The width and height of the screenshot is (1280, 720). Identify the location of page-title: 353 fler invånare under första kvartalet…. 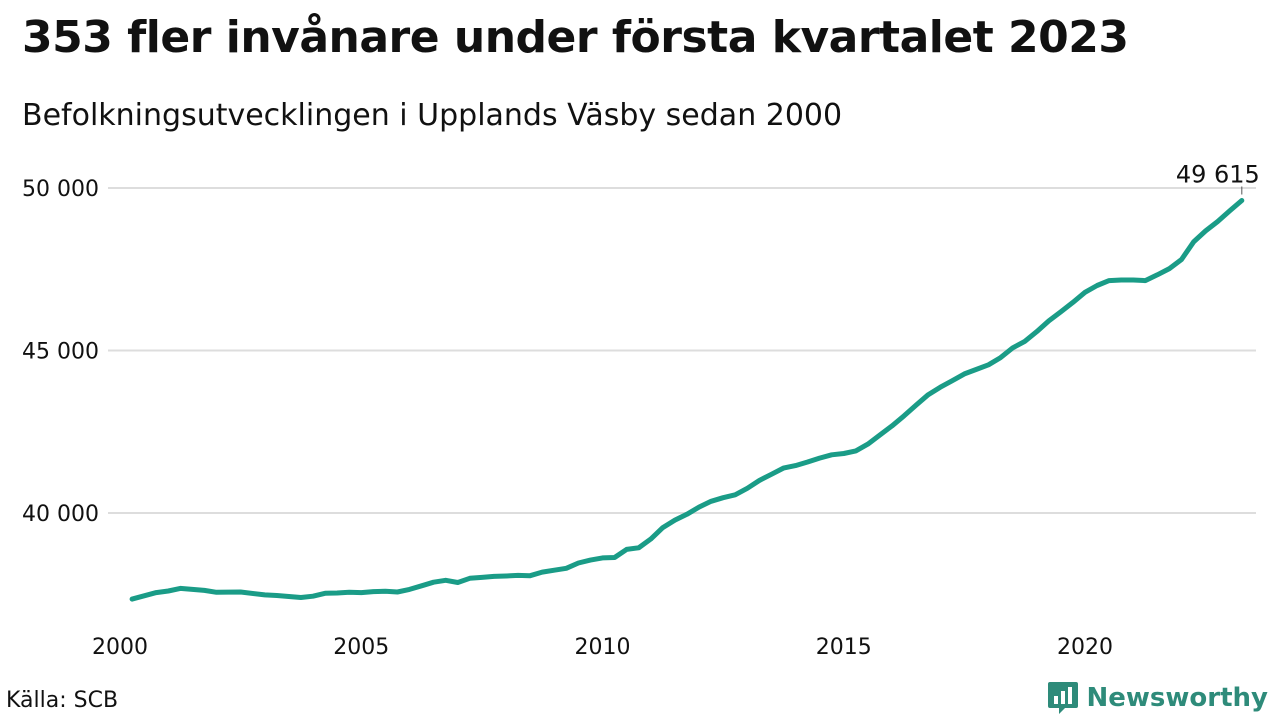
(575, 37).